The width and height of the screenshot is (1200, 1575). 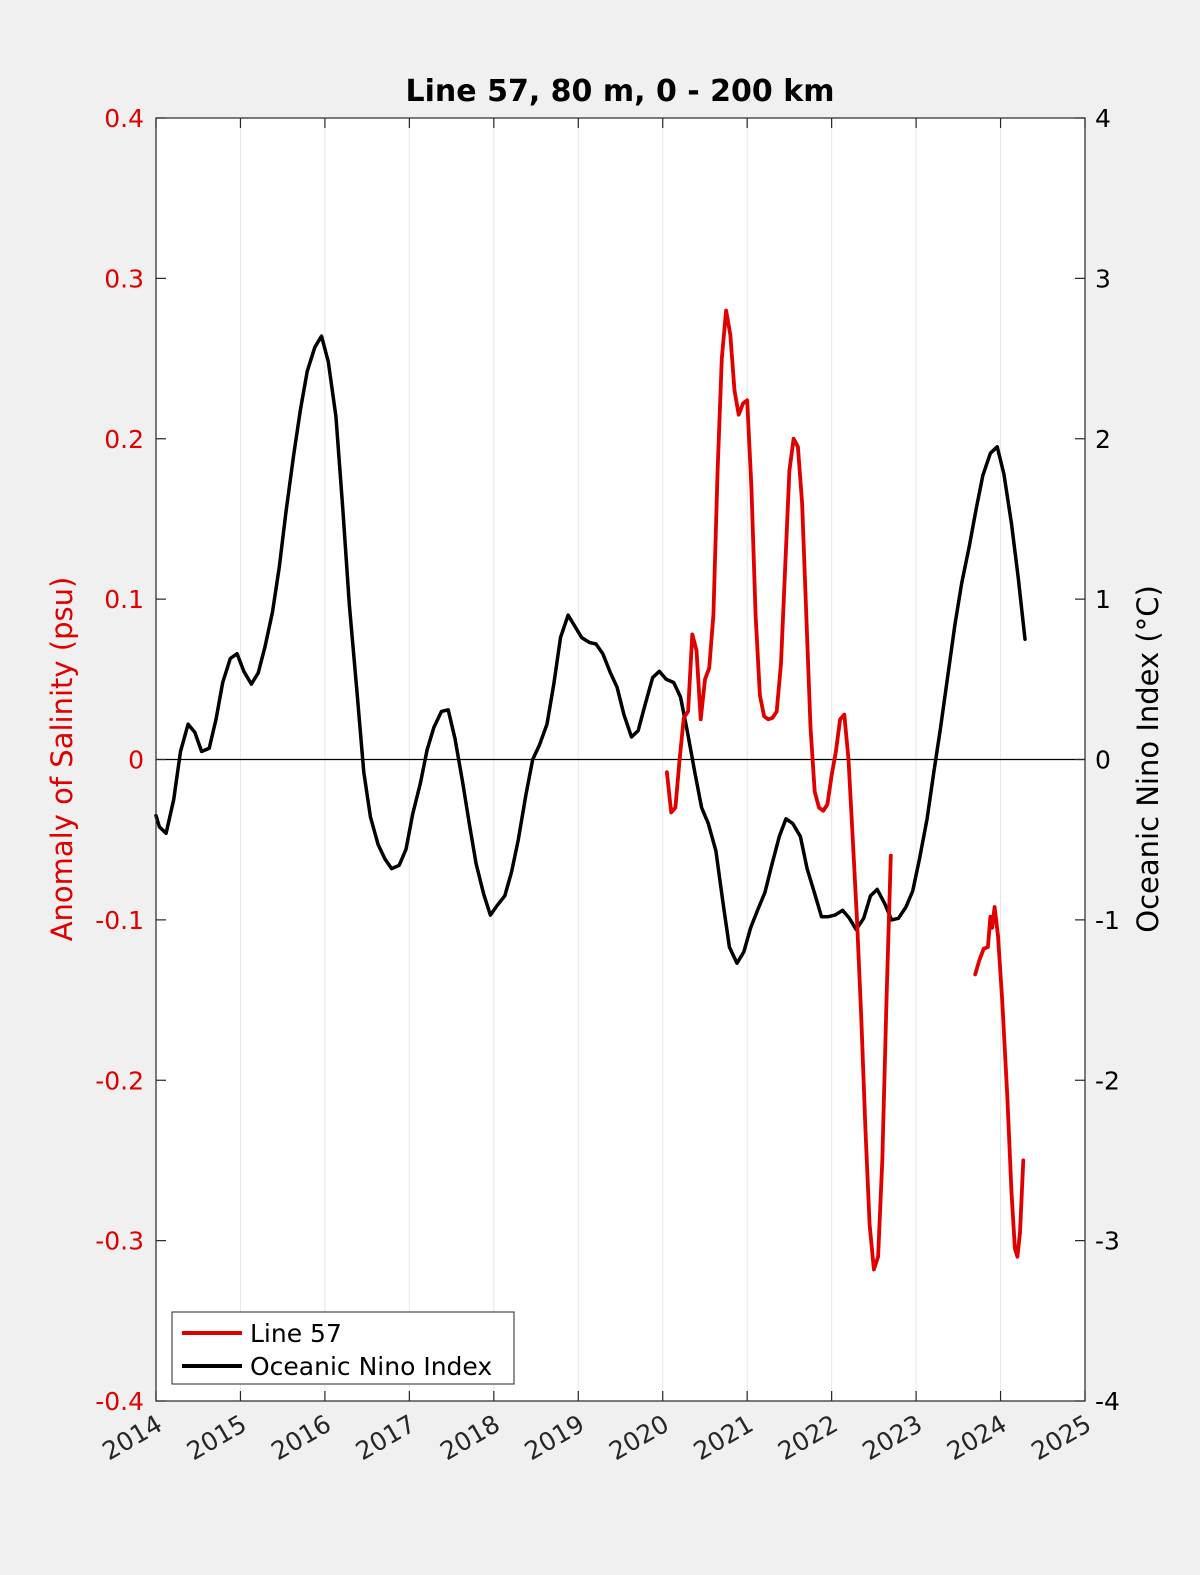 I want to click on y-tick-label-left: 0.2, so click(x=124, y=439).